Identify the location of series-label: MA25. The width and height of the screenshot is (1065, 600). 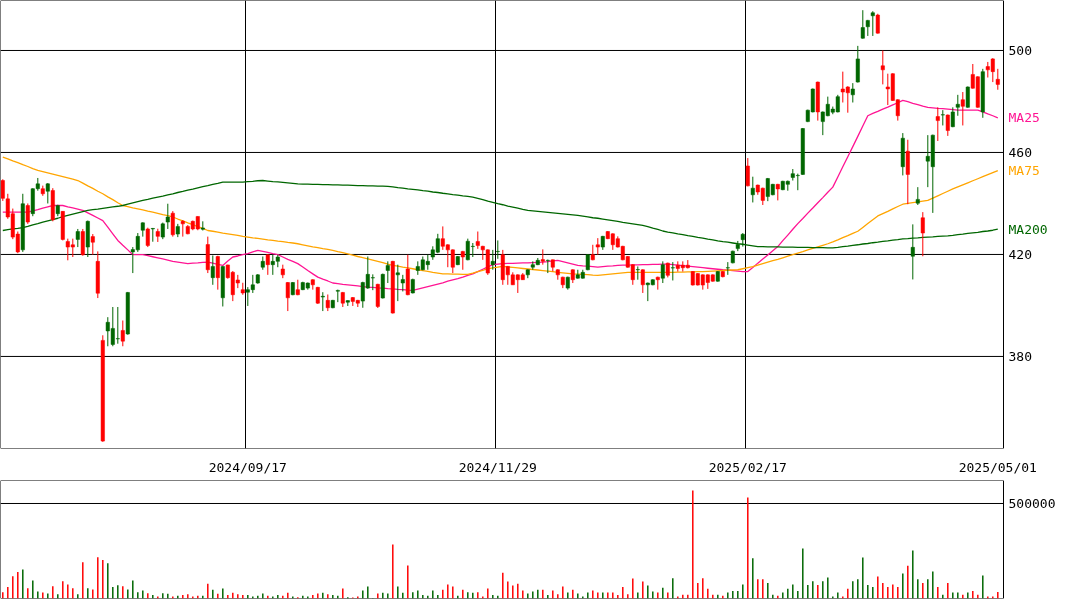
(1024, 118).